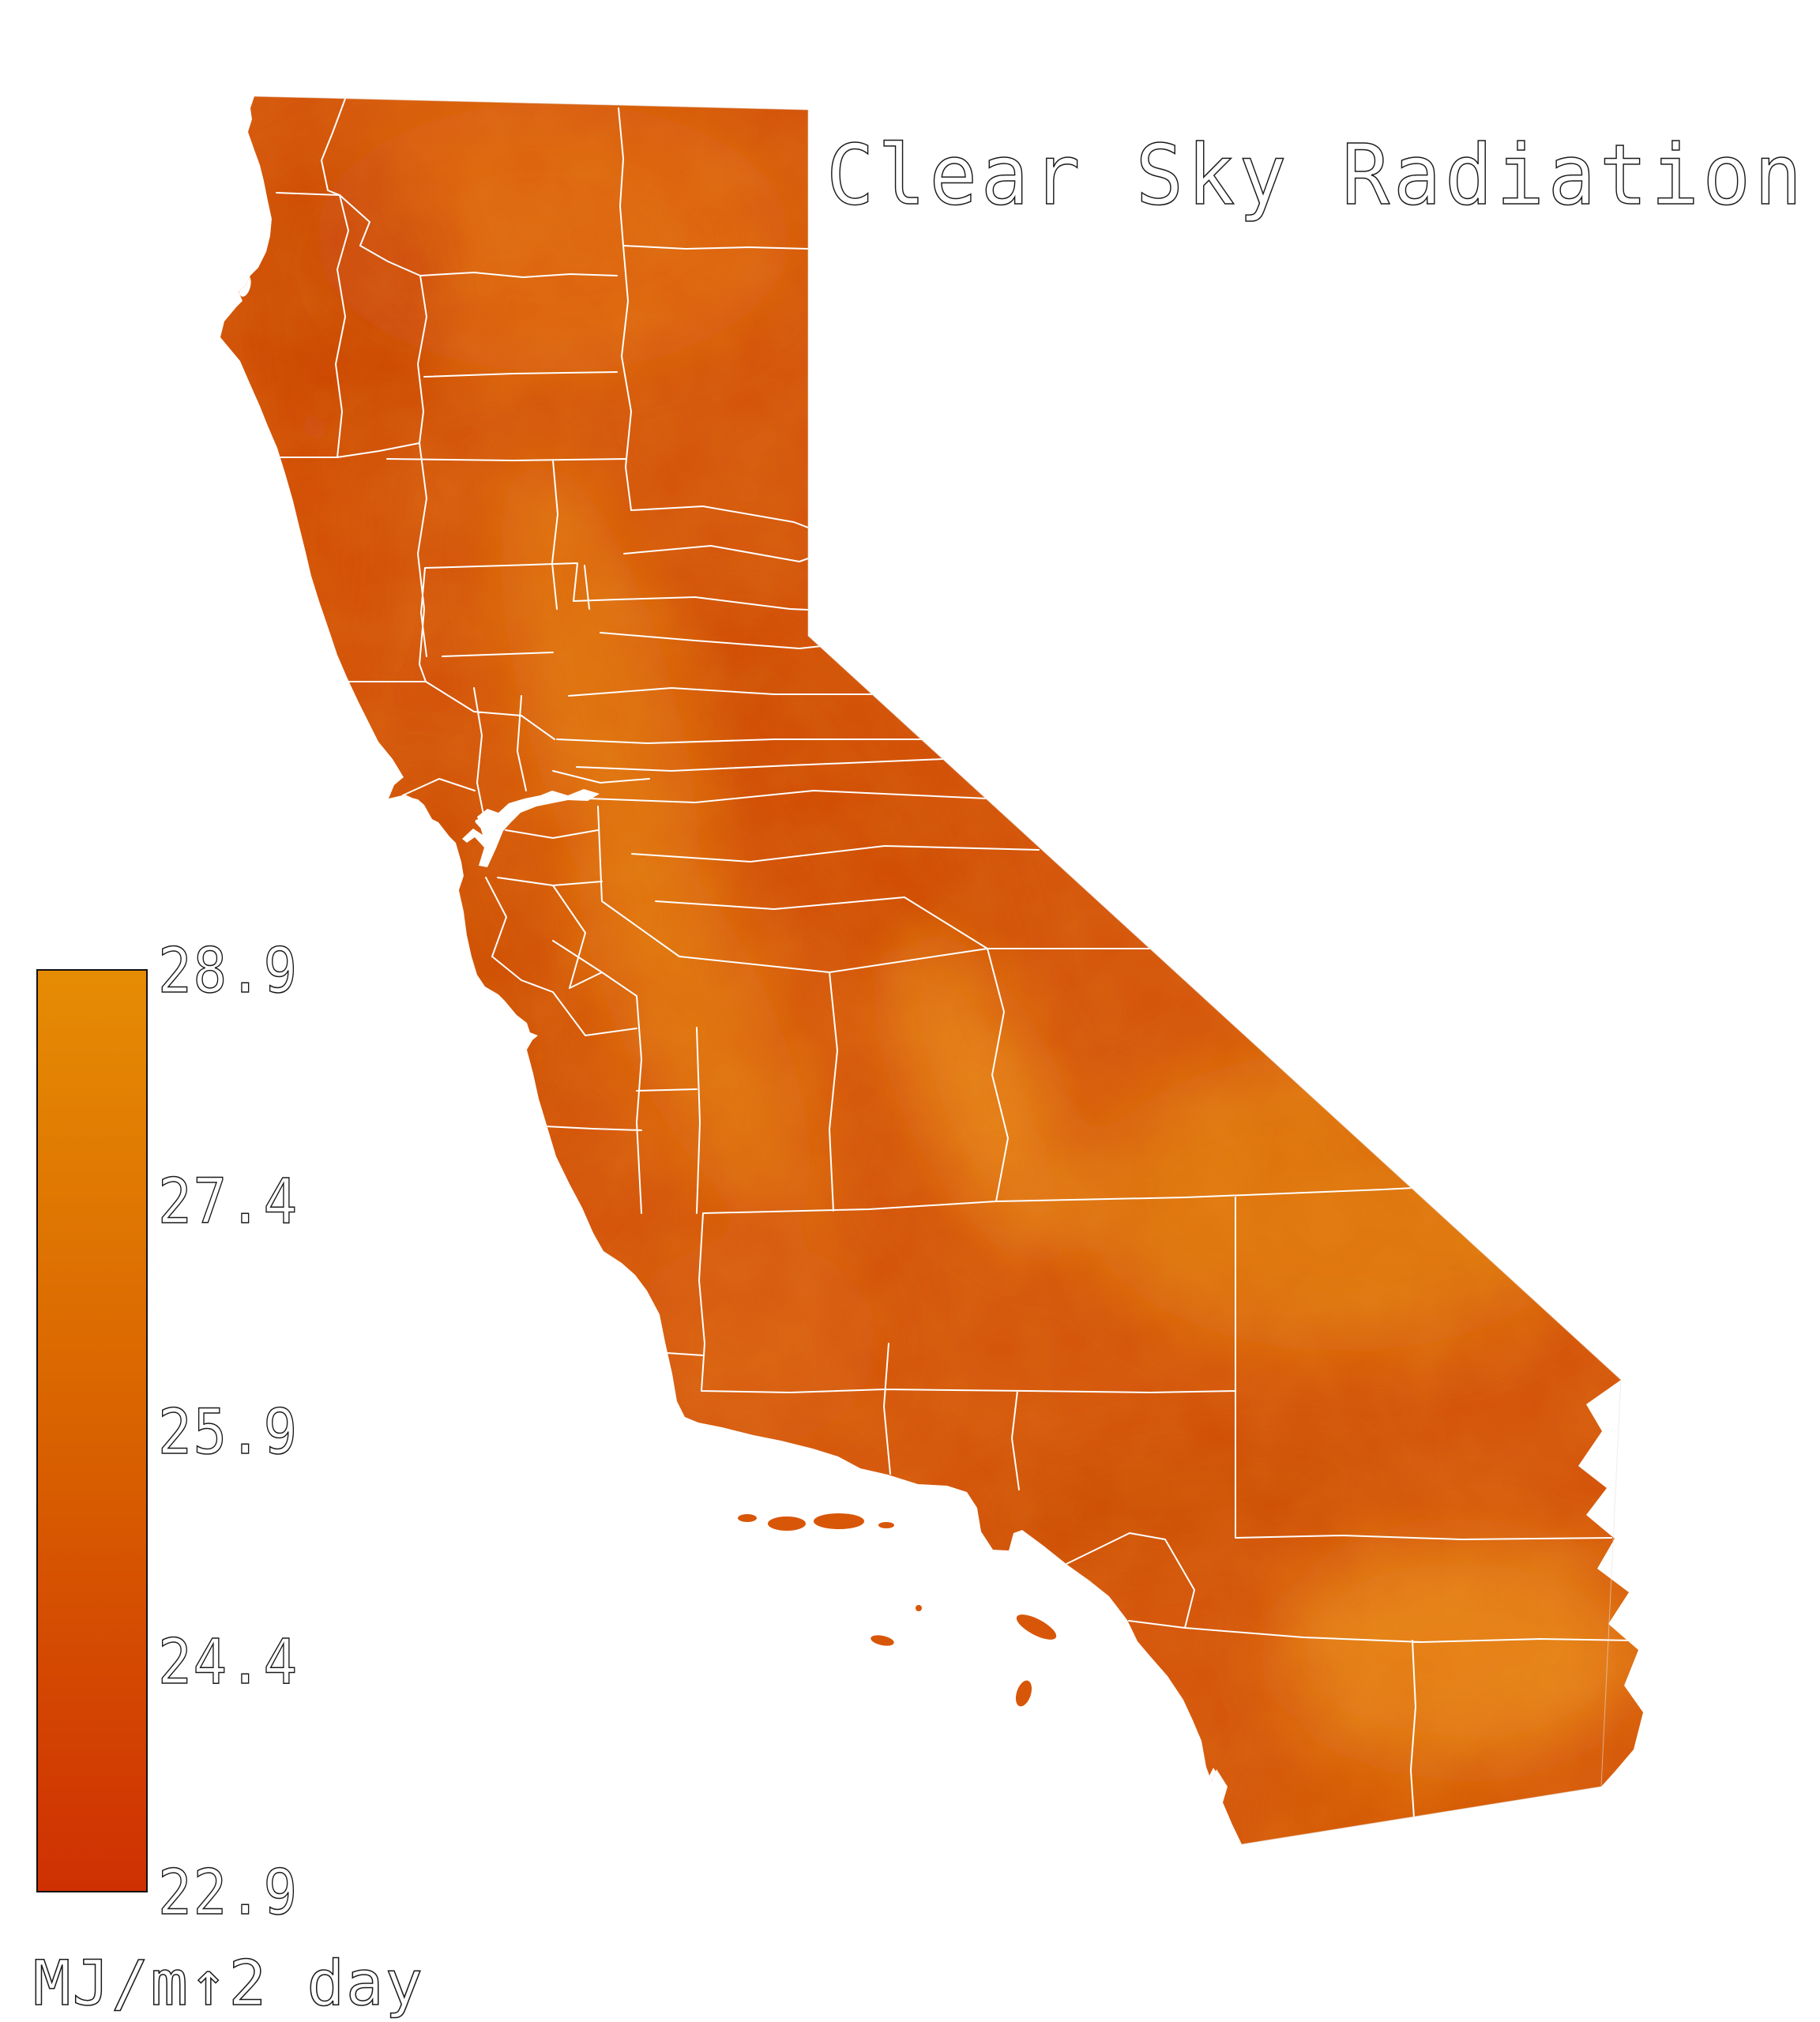 Image resolution: width=1820 pixels, height=2022 pixels. I want to click on sf-bay, so click(531, 828).